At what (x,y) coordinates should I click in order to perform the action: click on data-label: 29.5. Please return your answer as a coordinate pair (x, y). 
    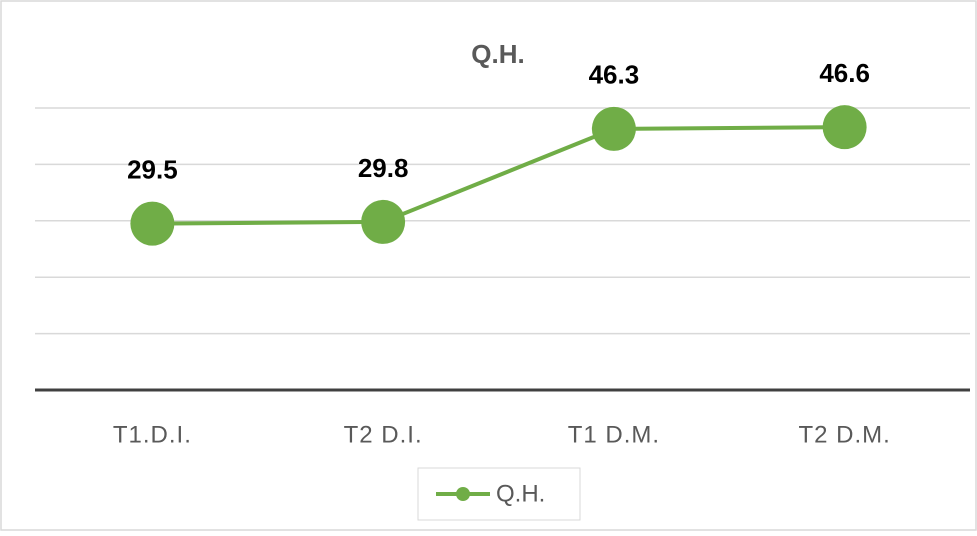
    Looking at the image, I should click on (152, 169).